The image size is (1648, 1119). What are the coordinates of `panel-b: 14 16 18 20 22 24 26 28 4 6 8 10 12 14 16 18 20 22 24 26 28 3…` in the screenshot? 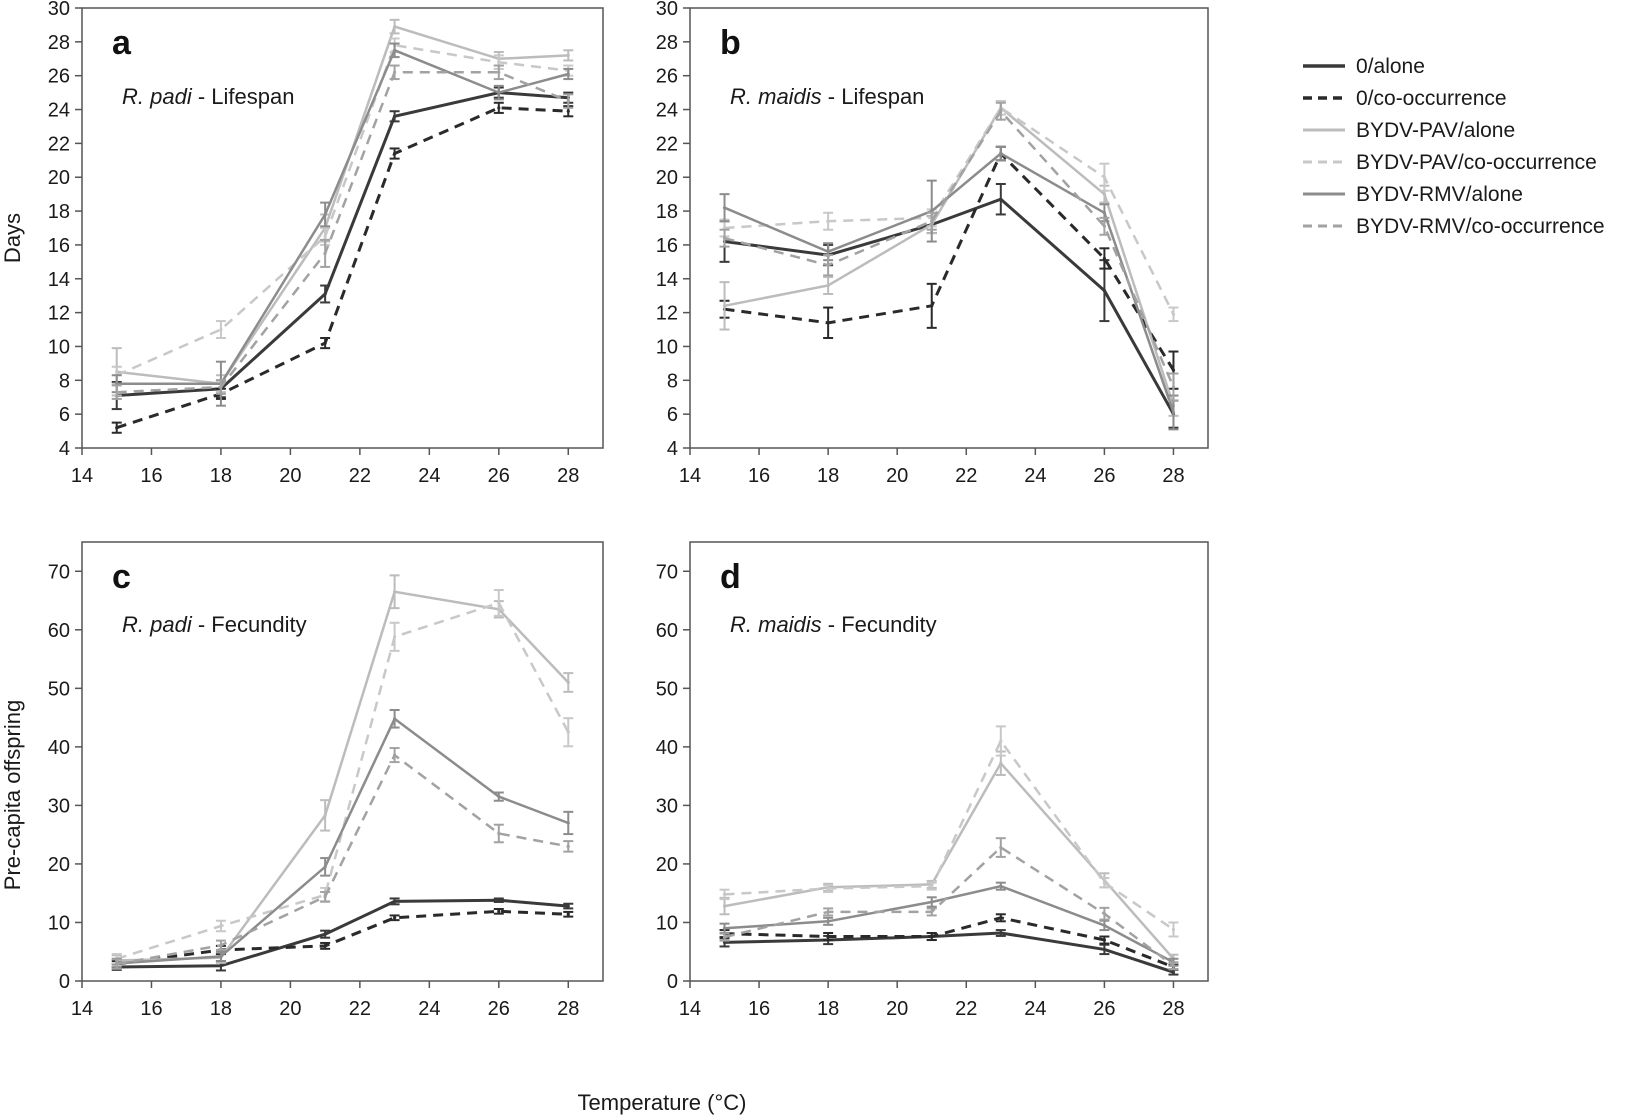 It's located at (932, 243).